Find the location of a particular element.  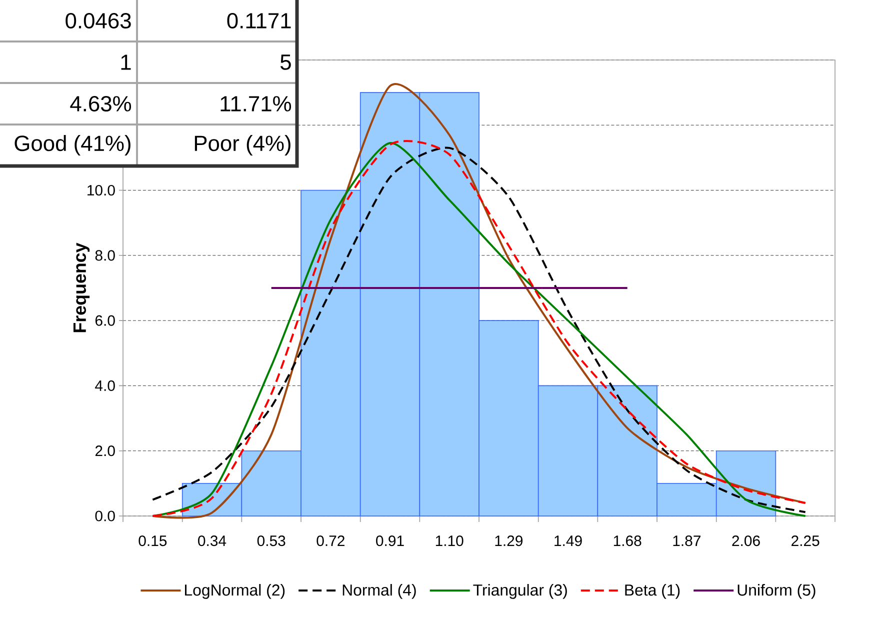

x-tick-label: 2.06 is located at coordinates (746, 541).